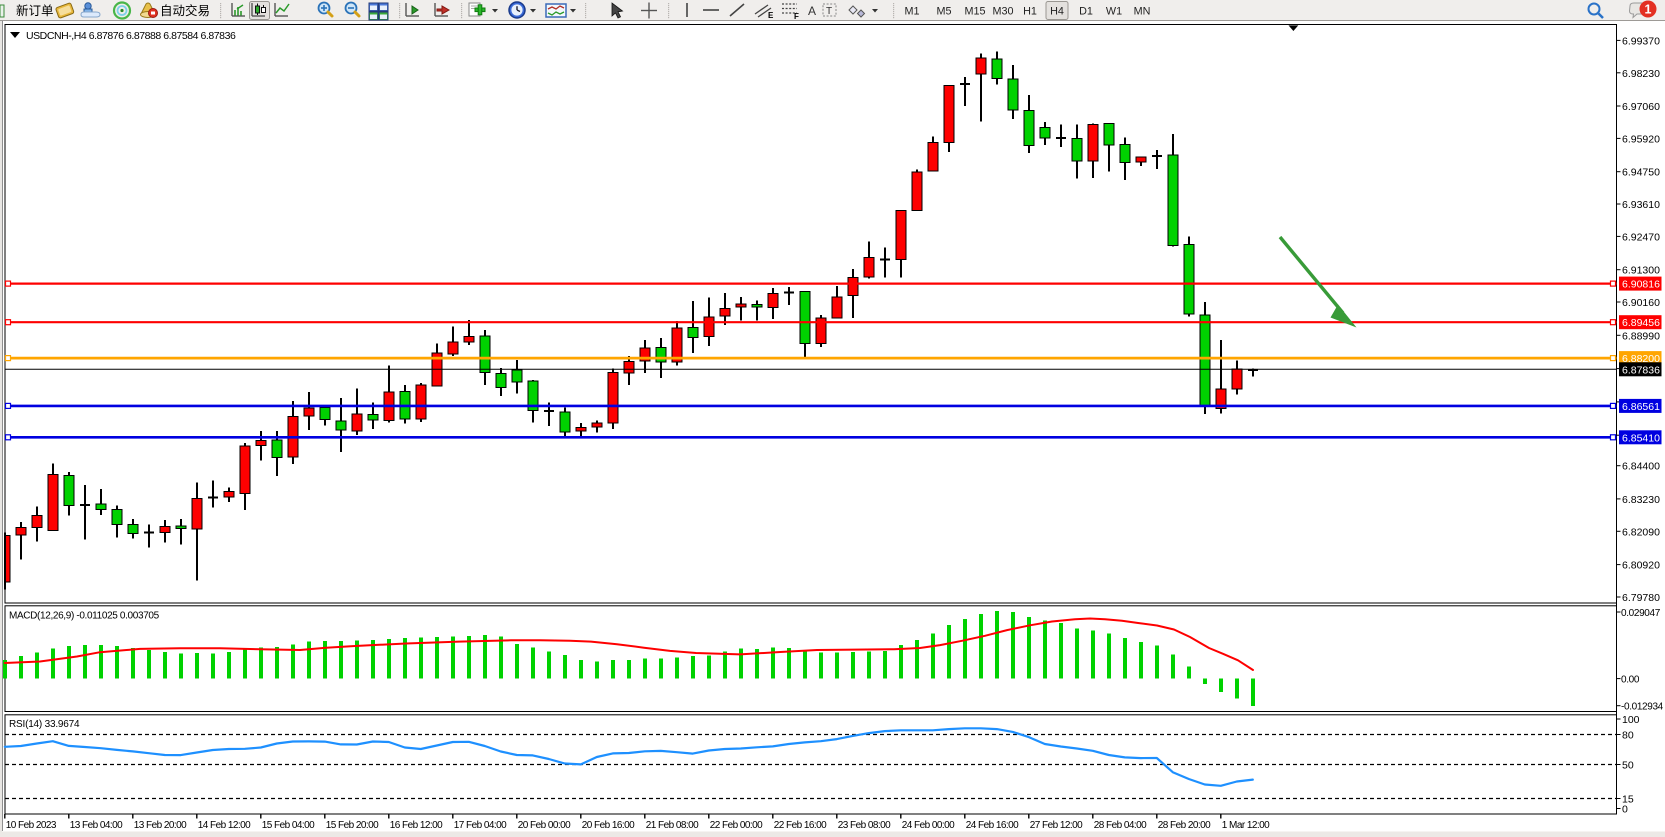  Describe the element at coordinates (812, 11) in the screenshot. I see `svg-text: A` at that location.